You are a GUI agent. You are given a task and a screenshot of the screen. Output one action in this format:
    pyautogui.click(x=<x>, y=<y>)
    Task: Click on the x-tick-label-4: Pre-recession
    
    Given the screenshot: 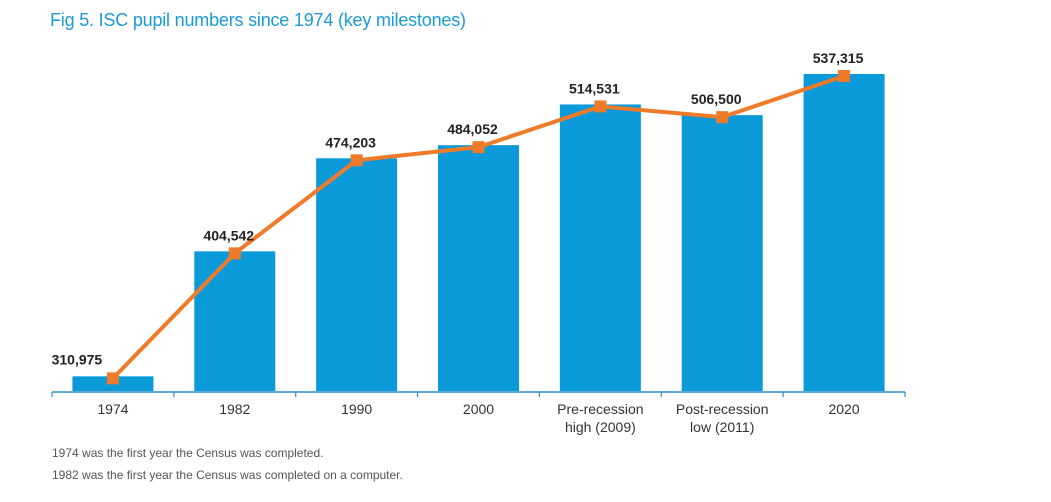 What is the action you would take?
    pyautogui.click(x=600, y=409)
    